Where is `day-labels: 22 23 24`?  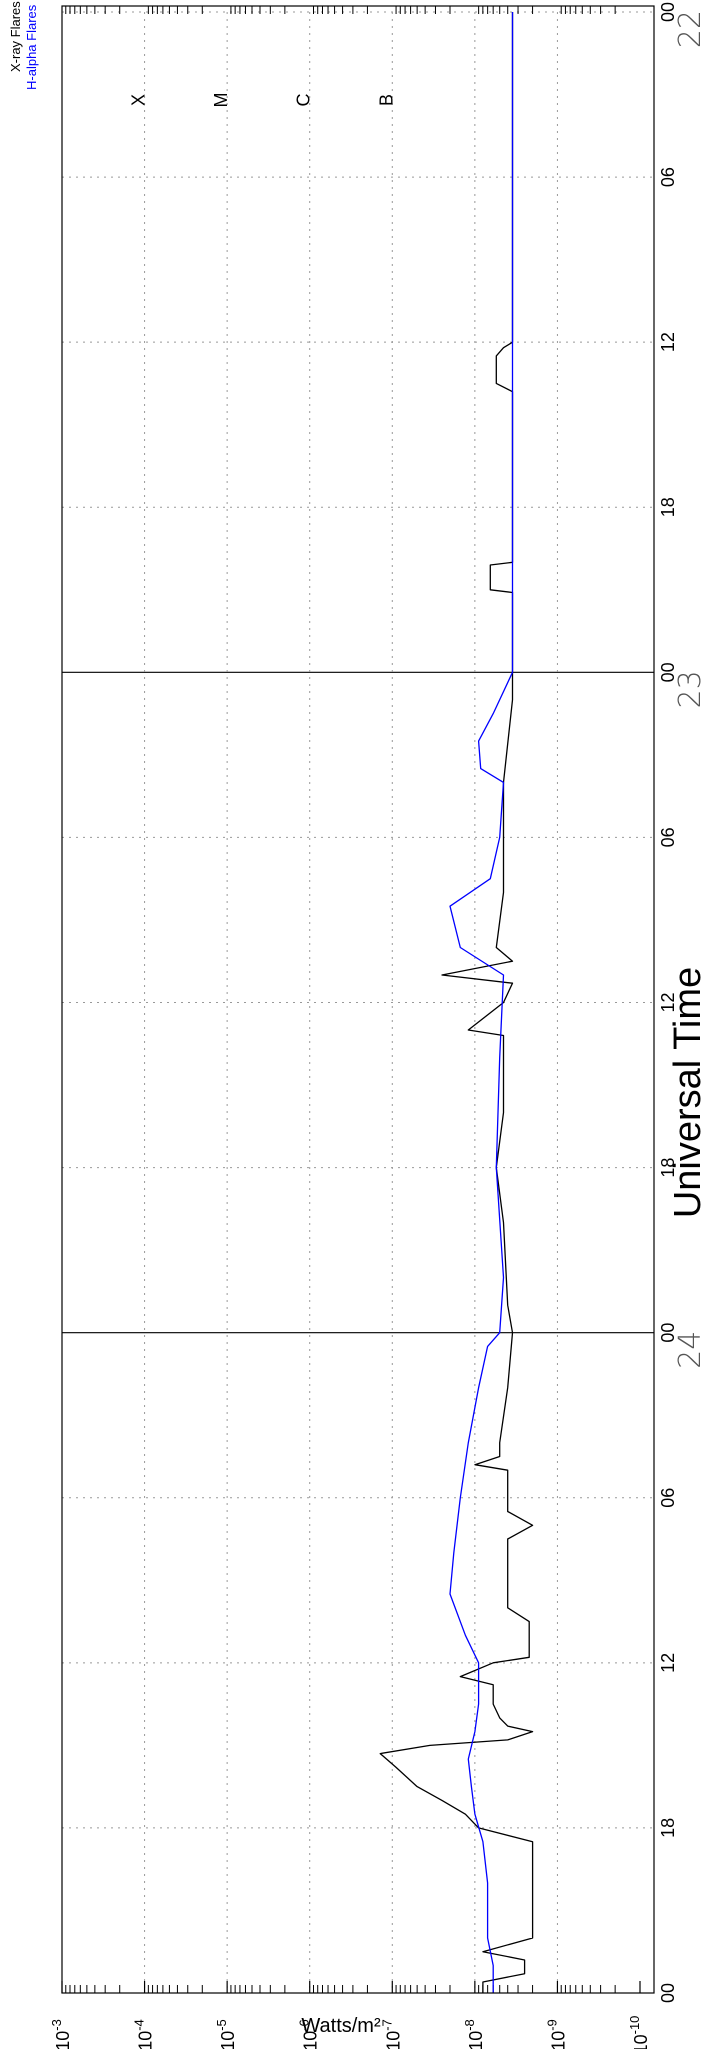
day-labels: 22 23 24 is located at coordinates (690, 689).